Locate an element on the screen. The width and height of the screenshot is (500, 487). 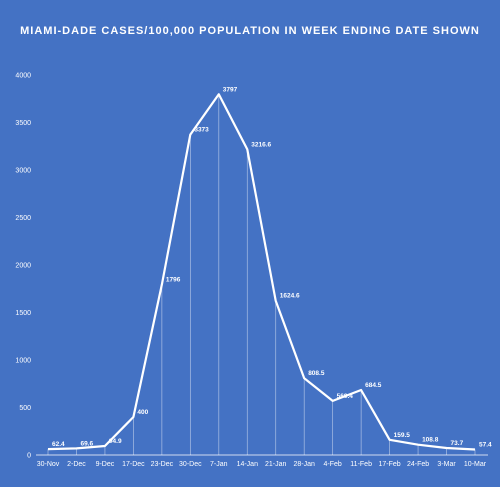
data-label: 159.5 is located at coordinates (402, 435).